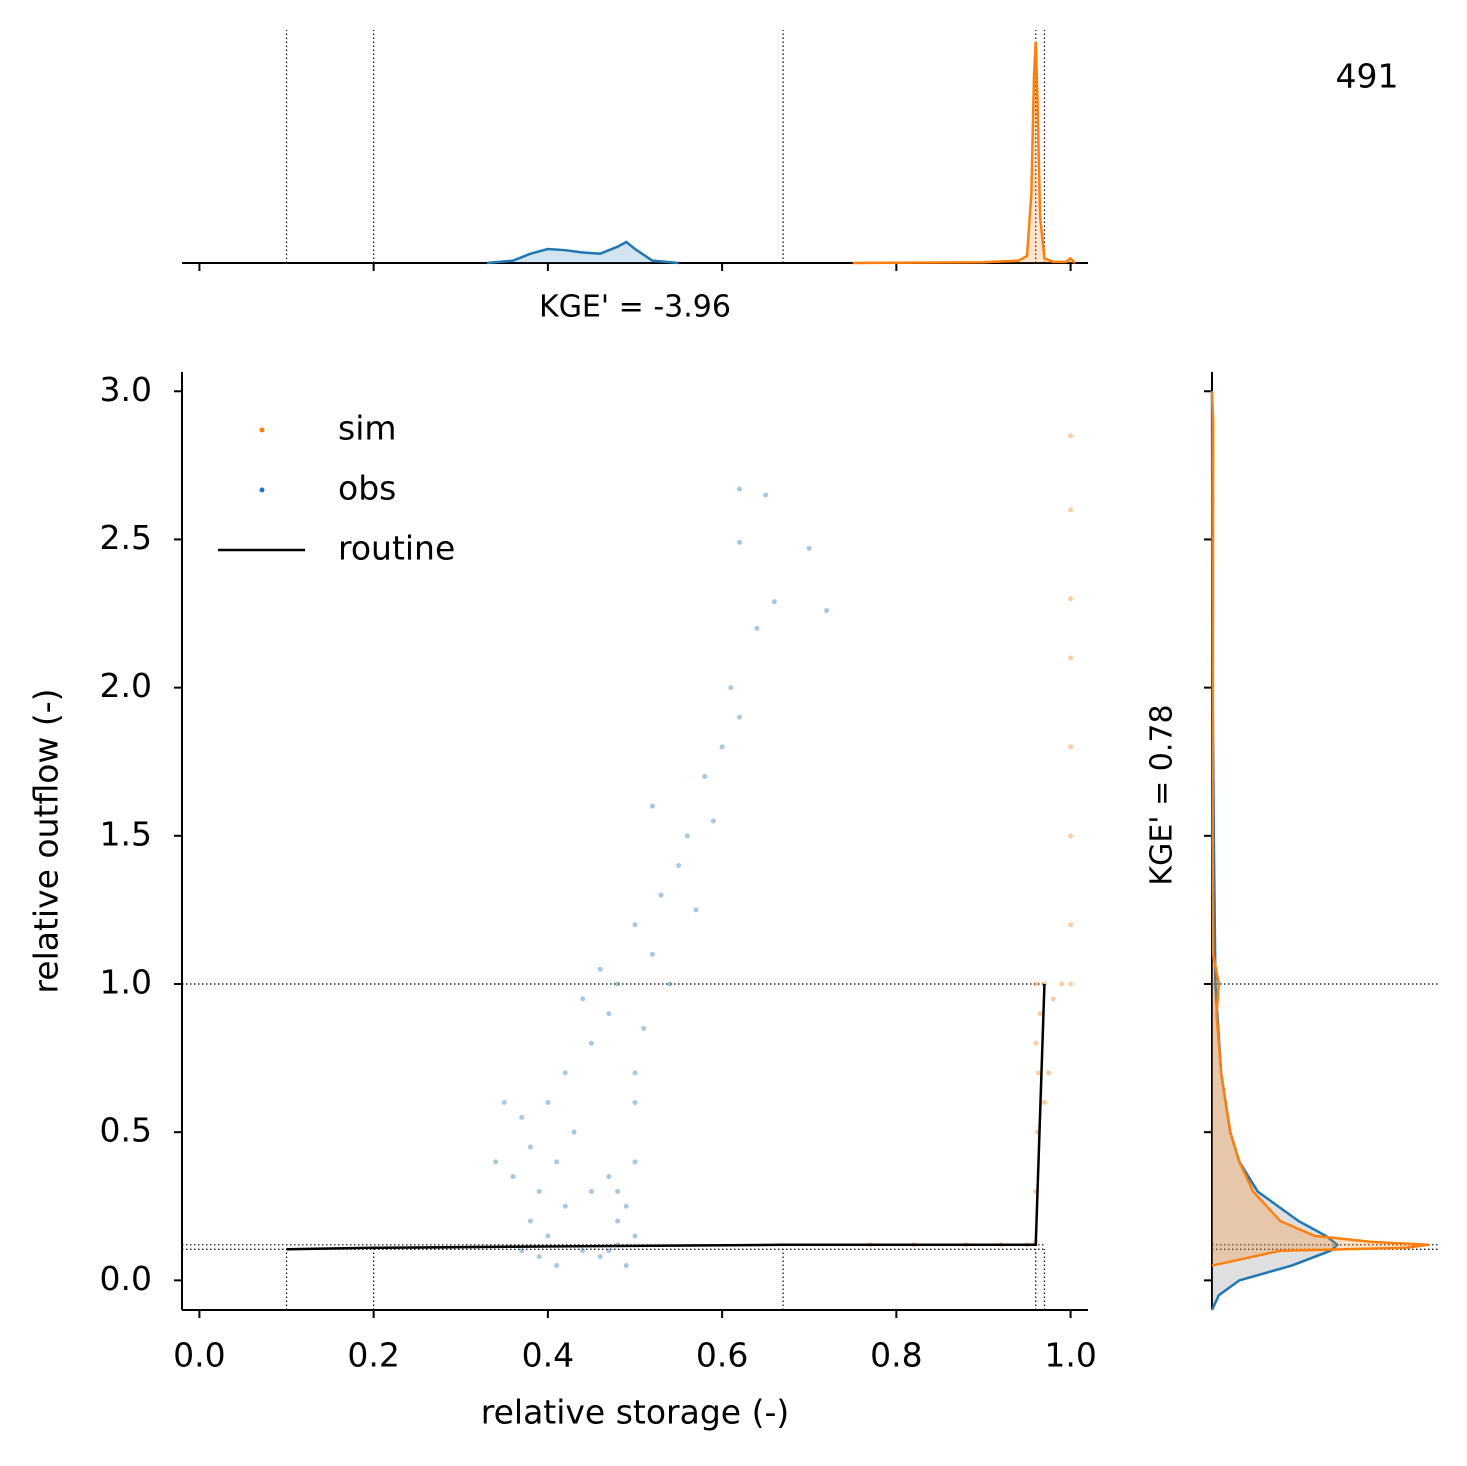 Image resolution: width=1467 pixels, height=1466 pixels. I want to click on x-axis-label: relative storage (-), so click(635, 1412).